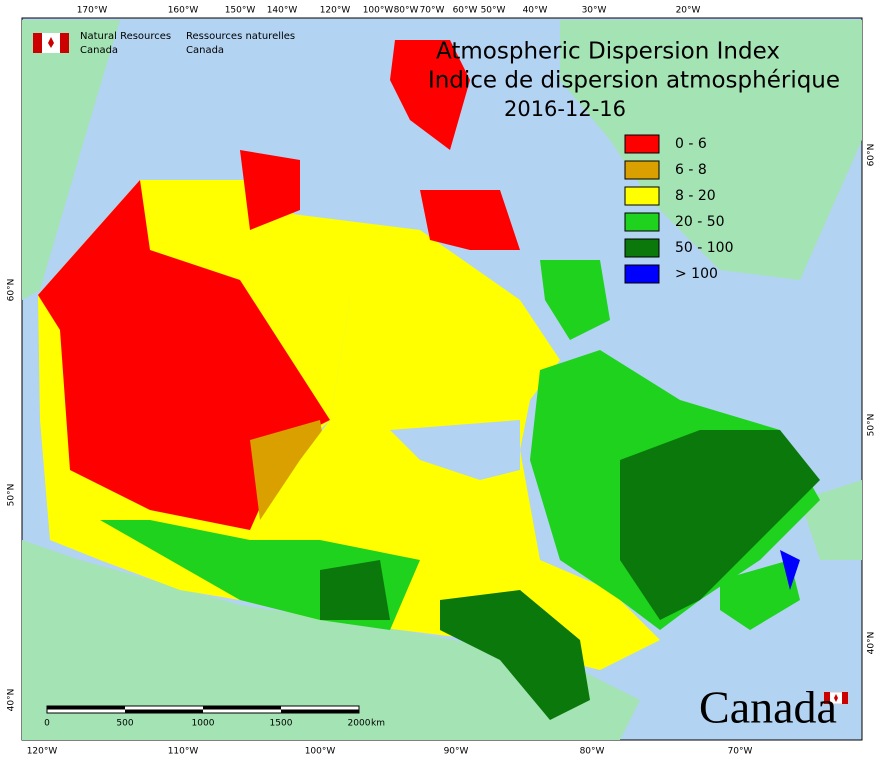  What do you see at coordinates (608, 52) in the screenshot?
I see `title-en: Atmospheric Dispersion Index` at bounding box center [608, 52].